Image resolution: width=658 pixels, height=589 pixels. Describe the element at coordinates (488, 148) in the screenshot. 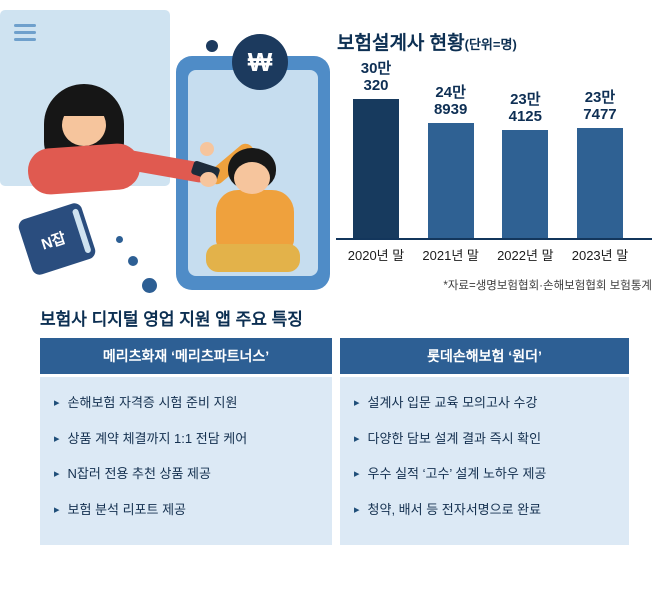

I see `bars-row: 30만 320 24만 8939 23만 4125 23만 7477` at that location.